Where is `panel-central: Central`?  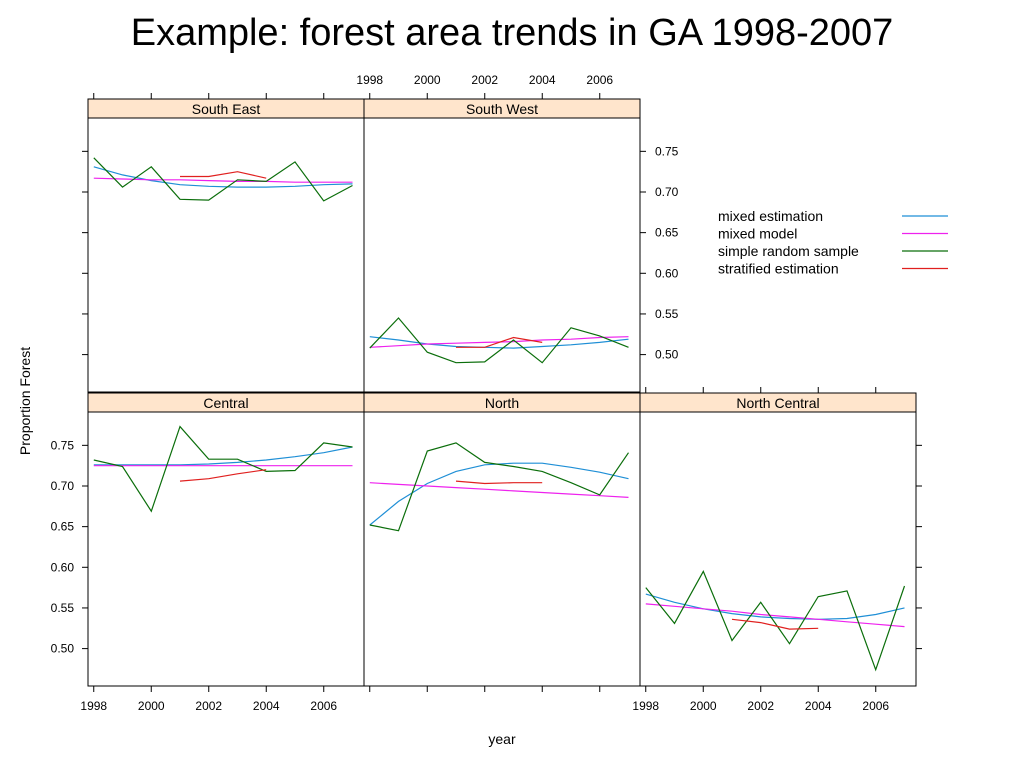
panel-central: Central is located at coordinates (226, 539).